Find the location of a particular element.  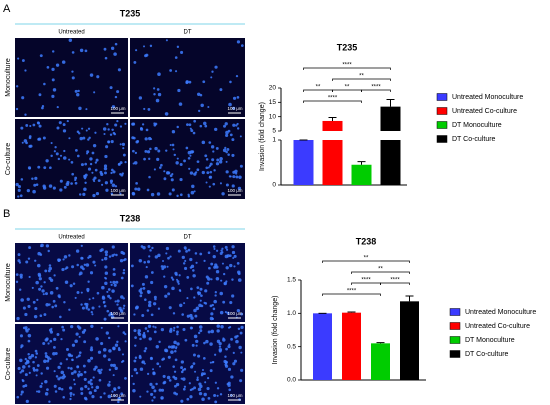

chart-title: T235 is located at coordinates (347, 47).